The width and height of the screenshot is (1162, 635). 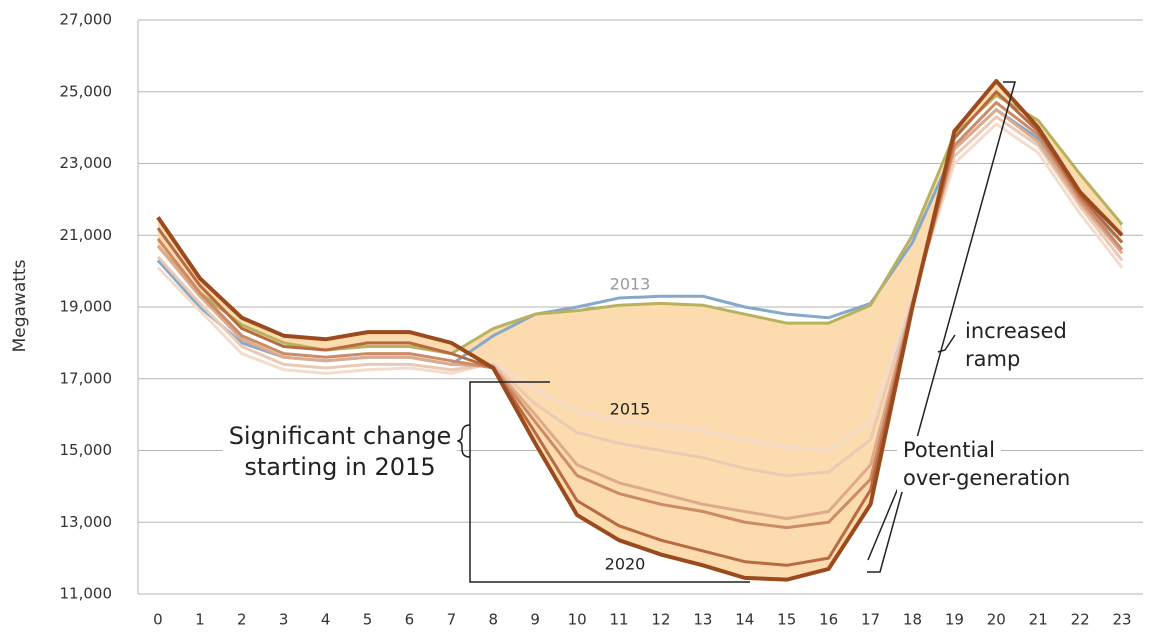 I want to click on y-tick-label: 19,000, so click(x=86, y=307).